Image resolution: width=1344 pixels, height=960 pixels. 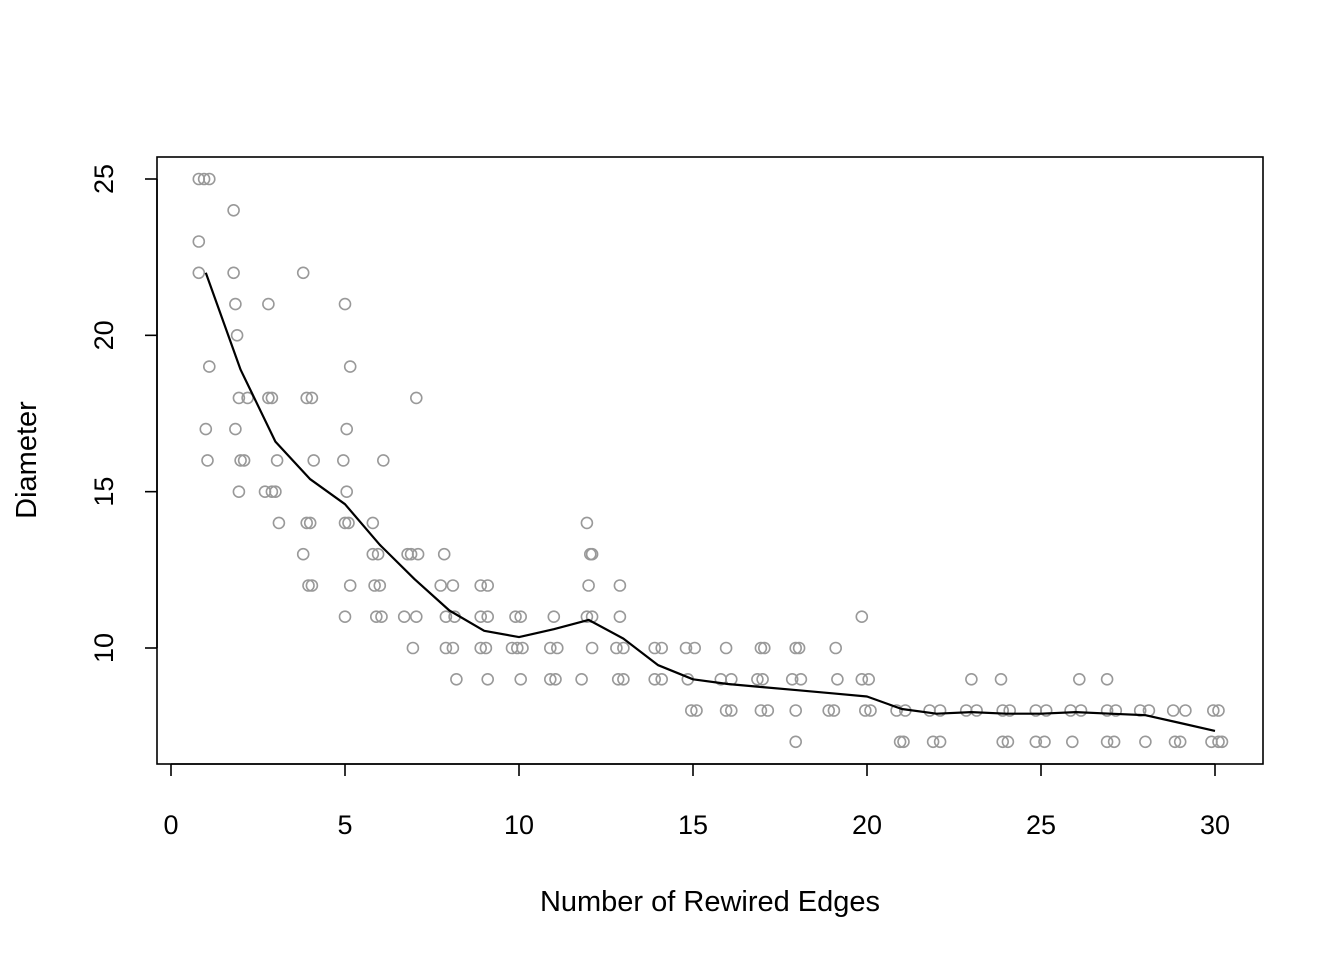 I want to click on y-tick-label: 20, so click(x=104, y=335).